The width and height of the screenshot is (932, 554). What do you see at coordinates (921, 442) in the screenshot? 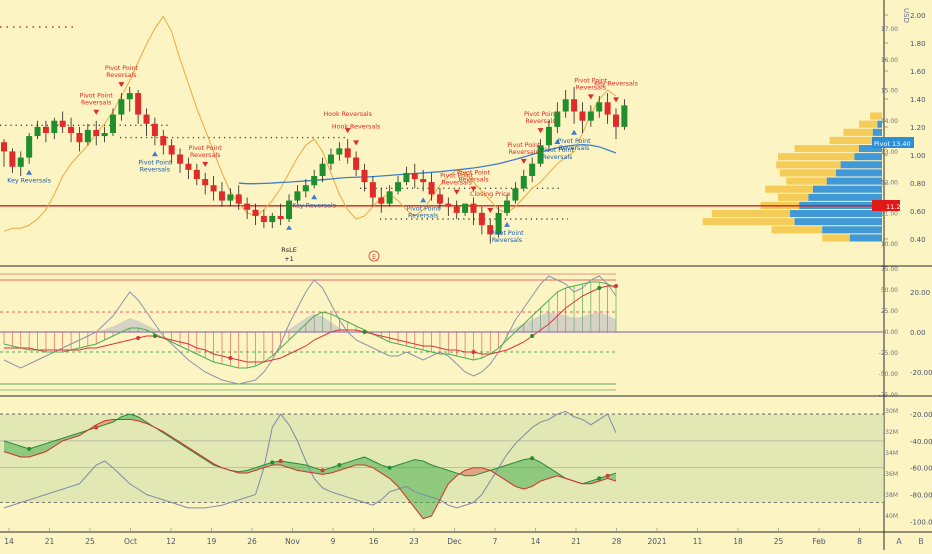
I see `volume-axis-label-right: -40.00` at bounding box center [921, 442].